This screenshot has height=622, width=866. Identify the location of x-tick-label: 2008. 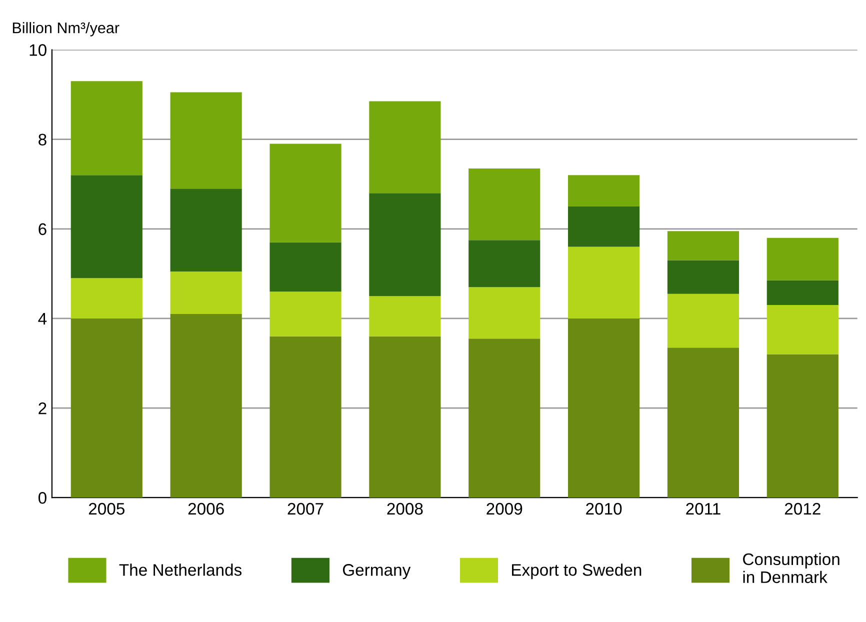
(405, 508).